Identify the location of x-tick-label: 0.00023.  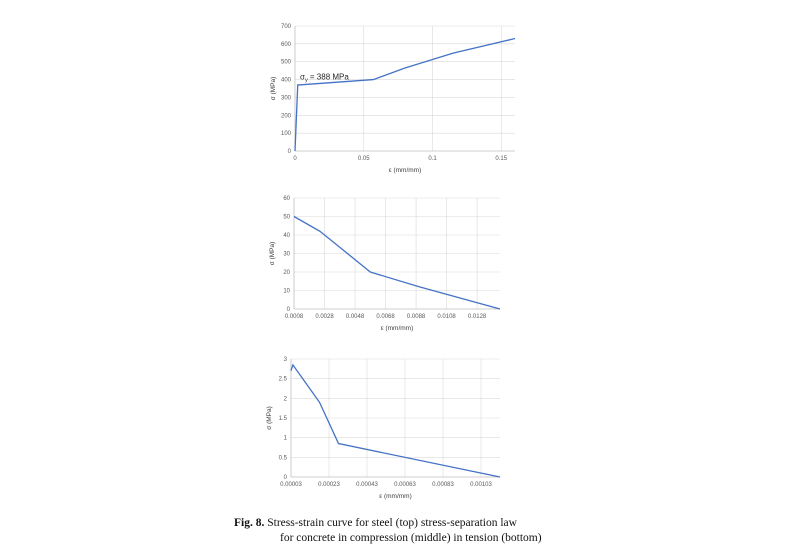
(329, 485).